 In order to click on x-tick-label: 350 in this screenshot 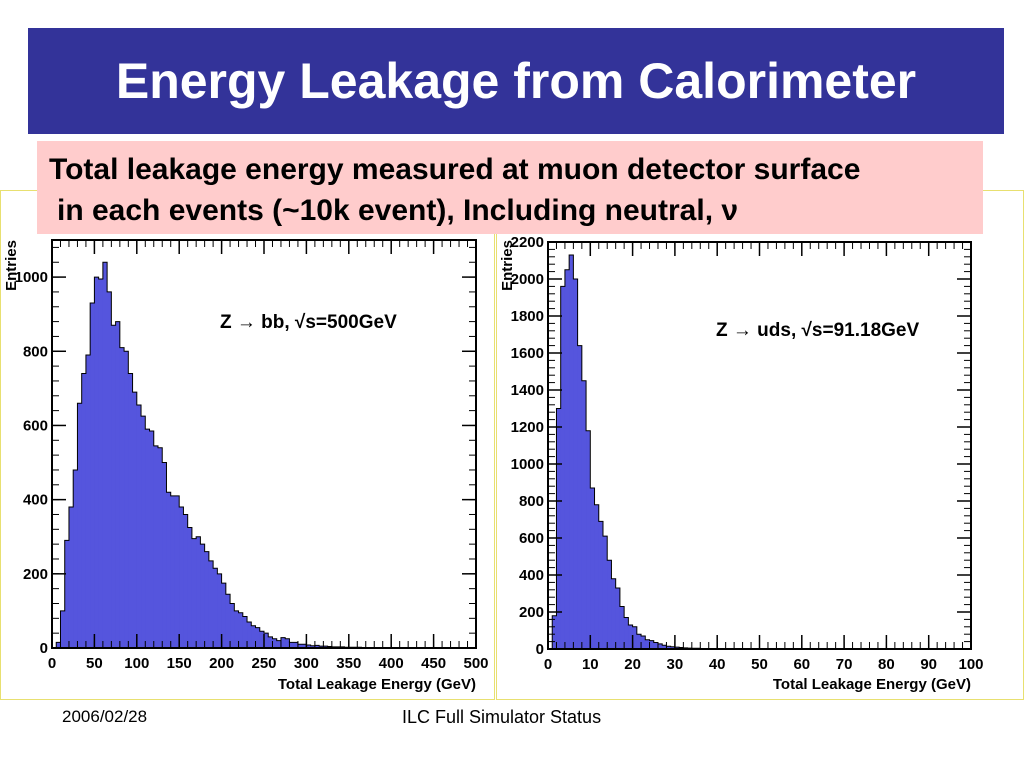, I will do `click(348, 663)`.